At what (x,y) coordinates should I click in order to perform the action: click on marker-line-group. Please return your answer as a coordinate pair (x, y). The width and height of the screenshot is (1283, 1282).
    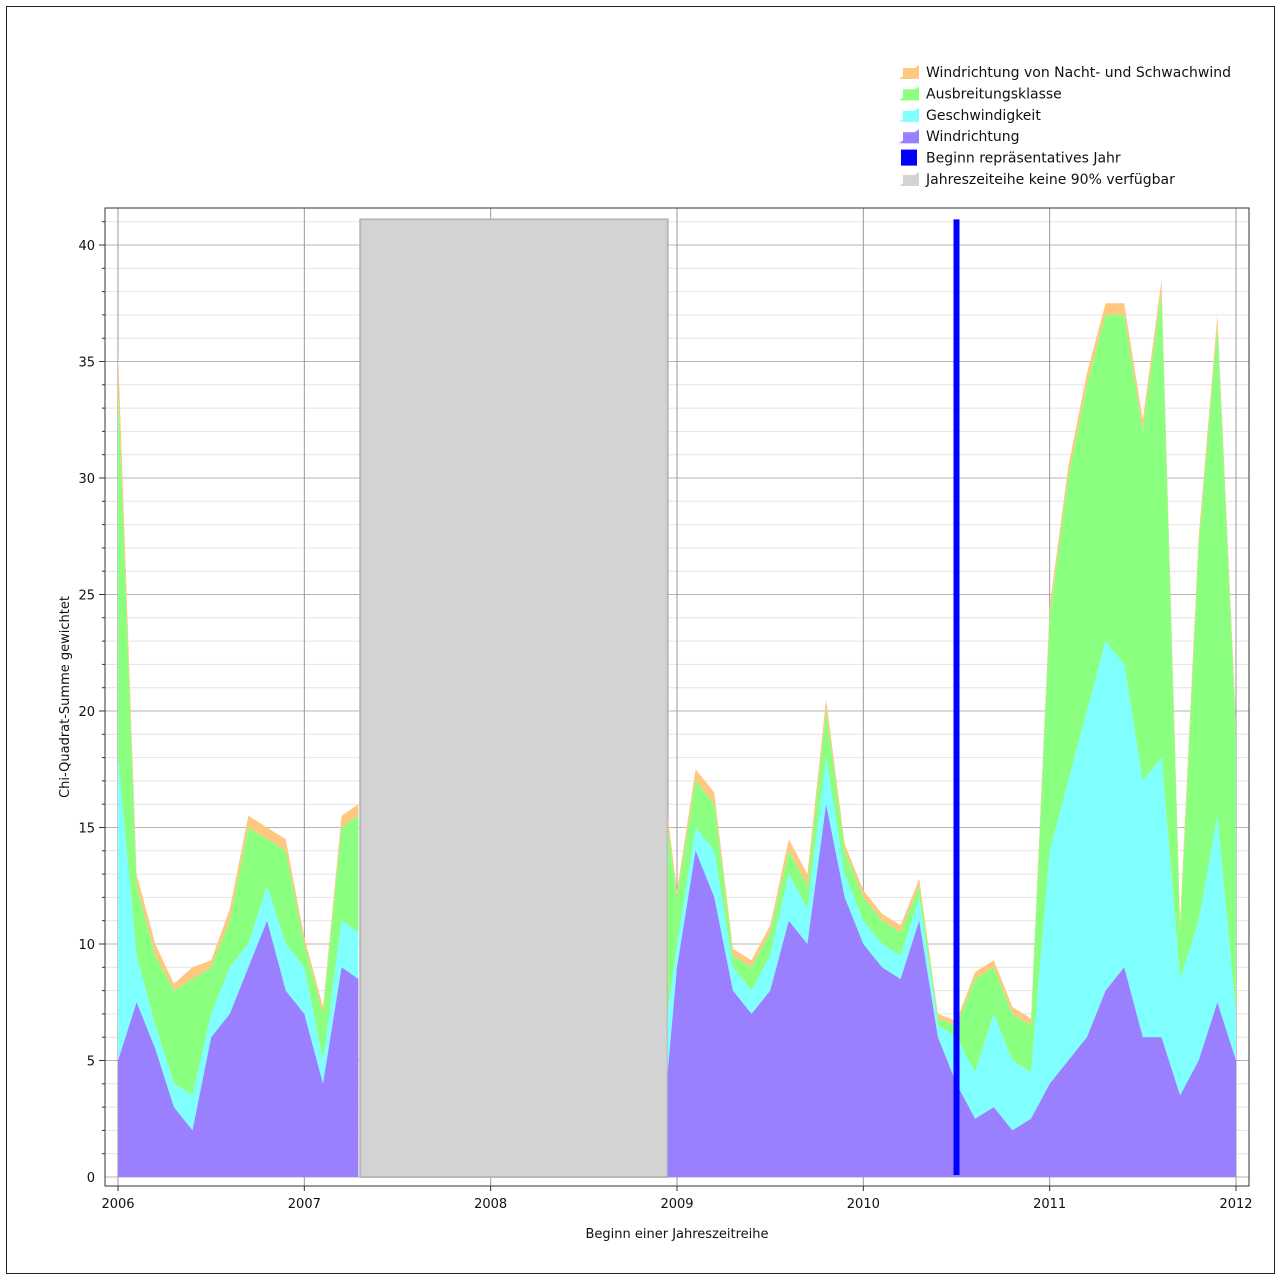
    Looking at the image, I should click on (956, 697).